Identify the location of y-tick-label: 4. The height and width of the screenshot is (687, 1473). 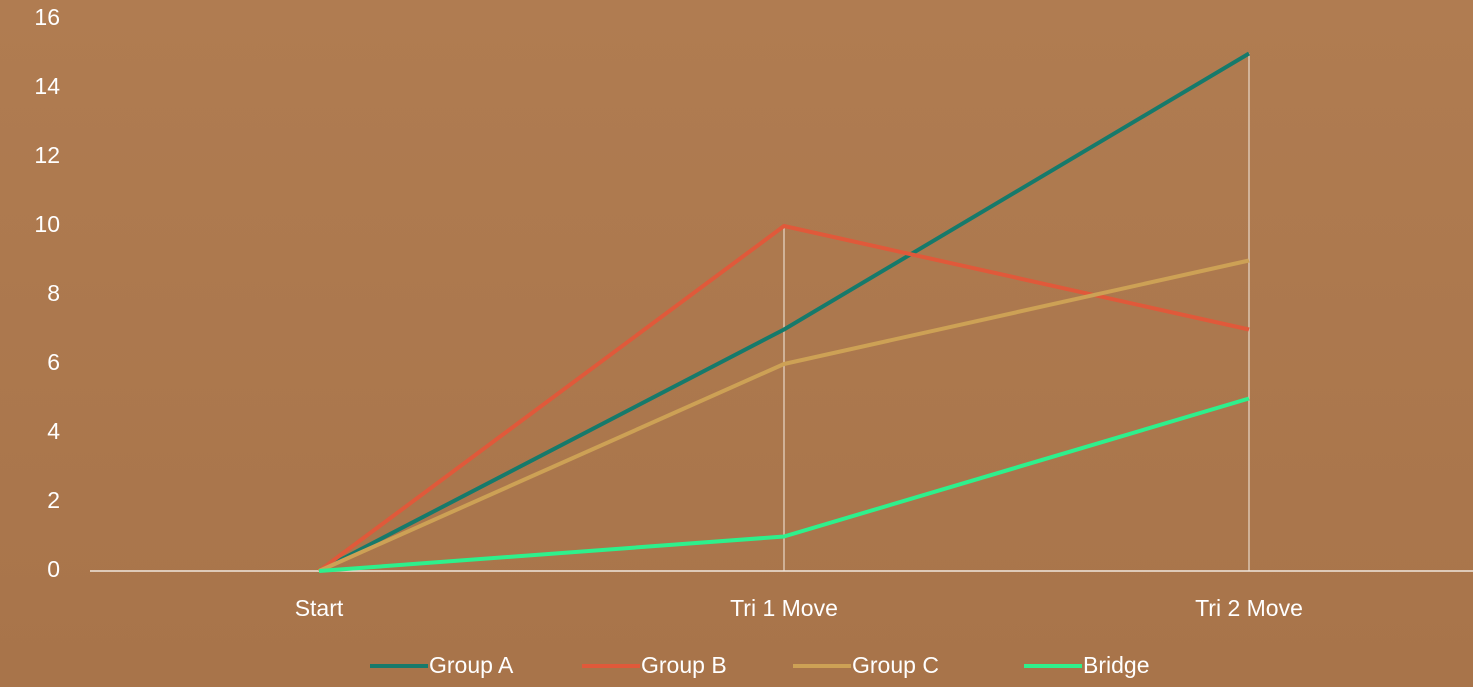
(53, 431).